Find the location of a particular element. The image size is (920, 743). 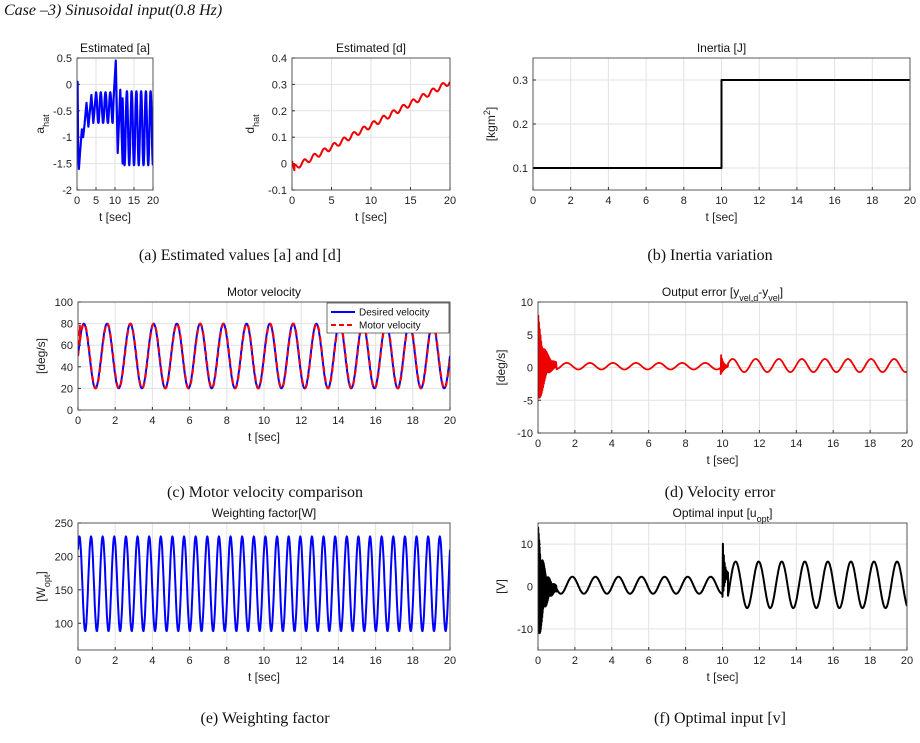

title-text: Estimated [d] is located at coordinates (371, 48).